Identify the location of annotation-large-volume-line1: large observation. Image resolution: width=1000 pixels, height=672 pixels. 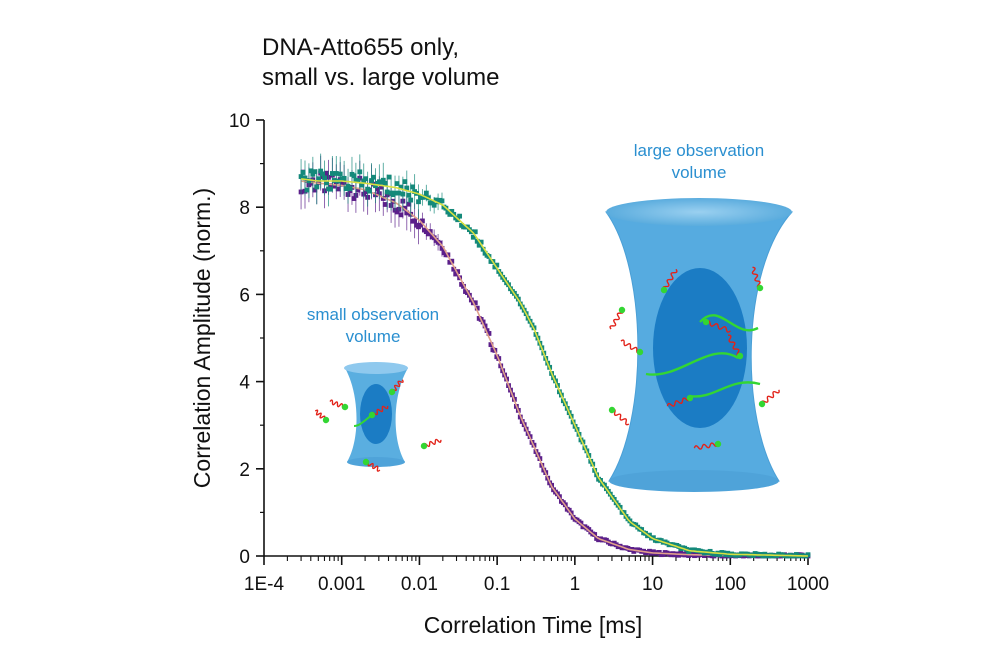
(699, 150).